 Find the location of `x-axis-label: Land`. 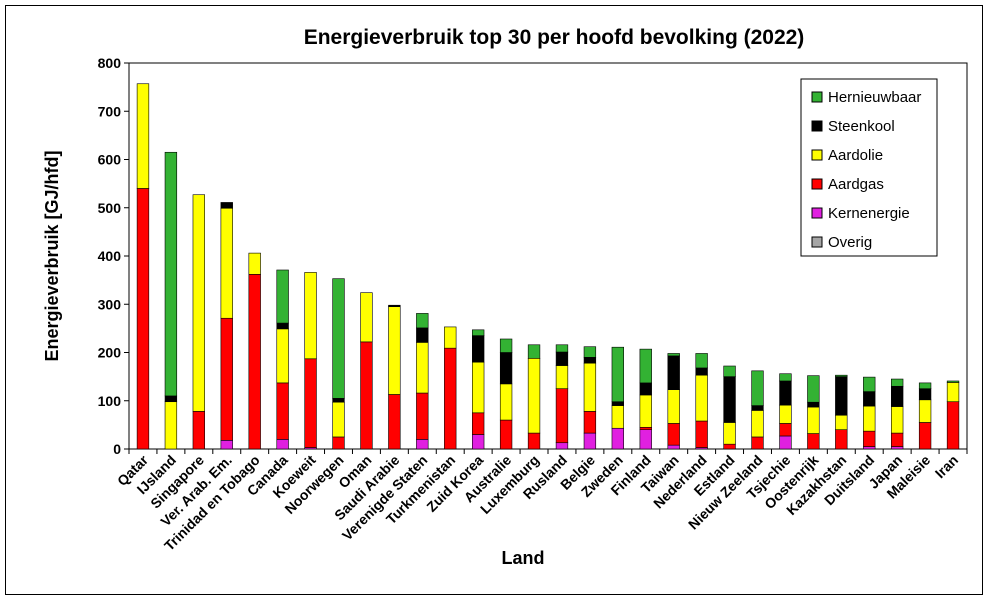

x-axis-label: Land is located at coordinates (523, 558).